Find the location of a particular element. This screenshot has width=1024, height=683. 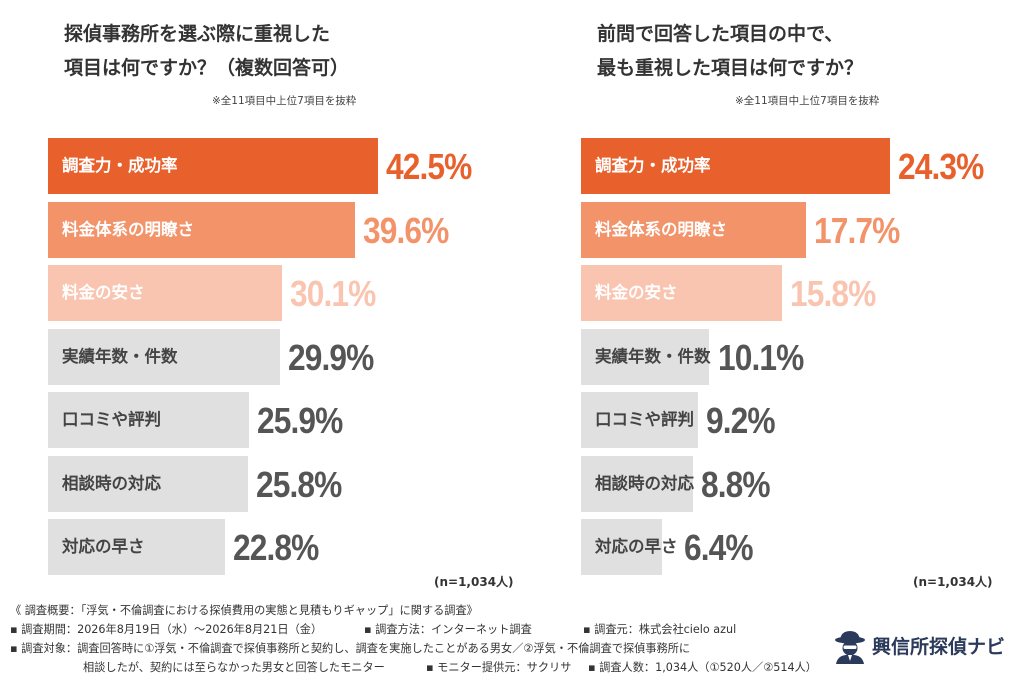

right-bar-value-7: 6.4% is located at coordinates (719, 547).